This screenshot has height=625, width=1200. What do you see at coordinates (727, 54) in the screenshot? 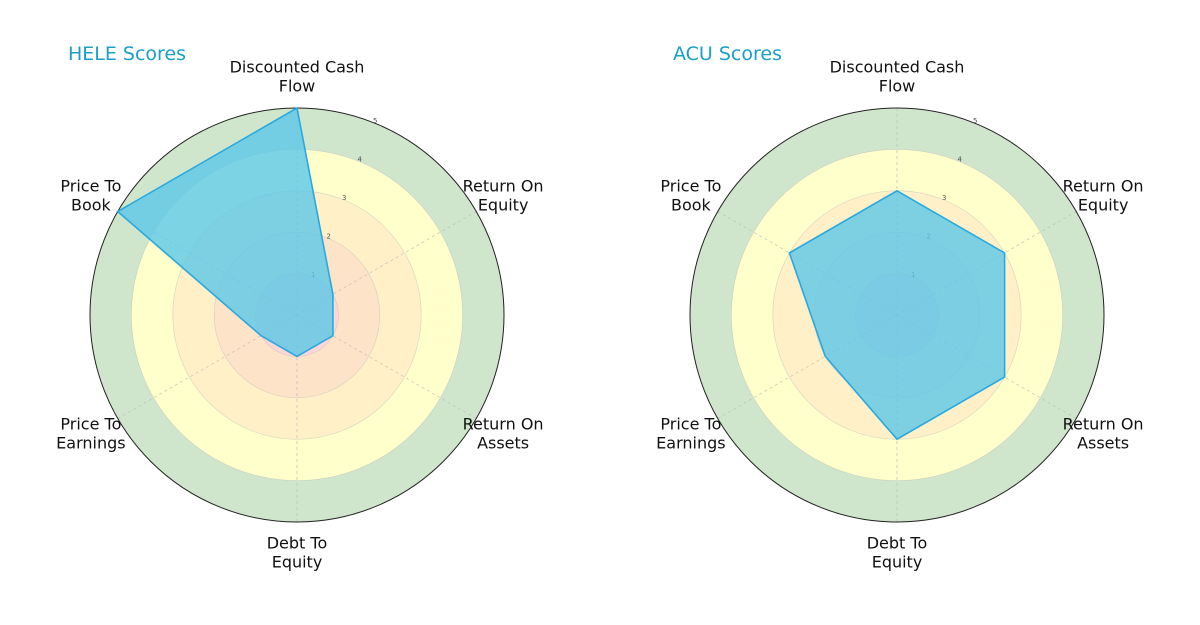
I see `chart-title: ACU Scores` at bounding box center [727, 54].